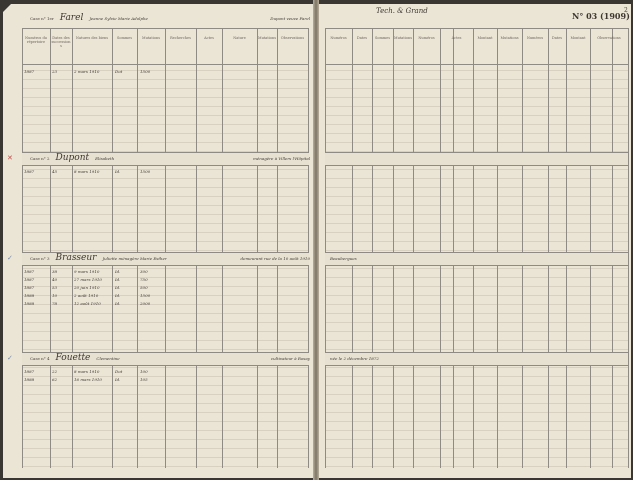  Describe the element at coordinates (180, 38) in the screenshot. I see `column-header: Recherches` at that location.